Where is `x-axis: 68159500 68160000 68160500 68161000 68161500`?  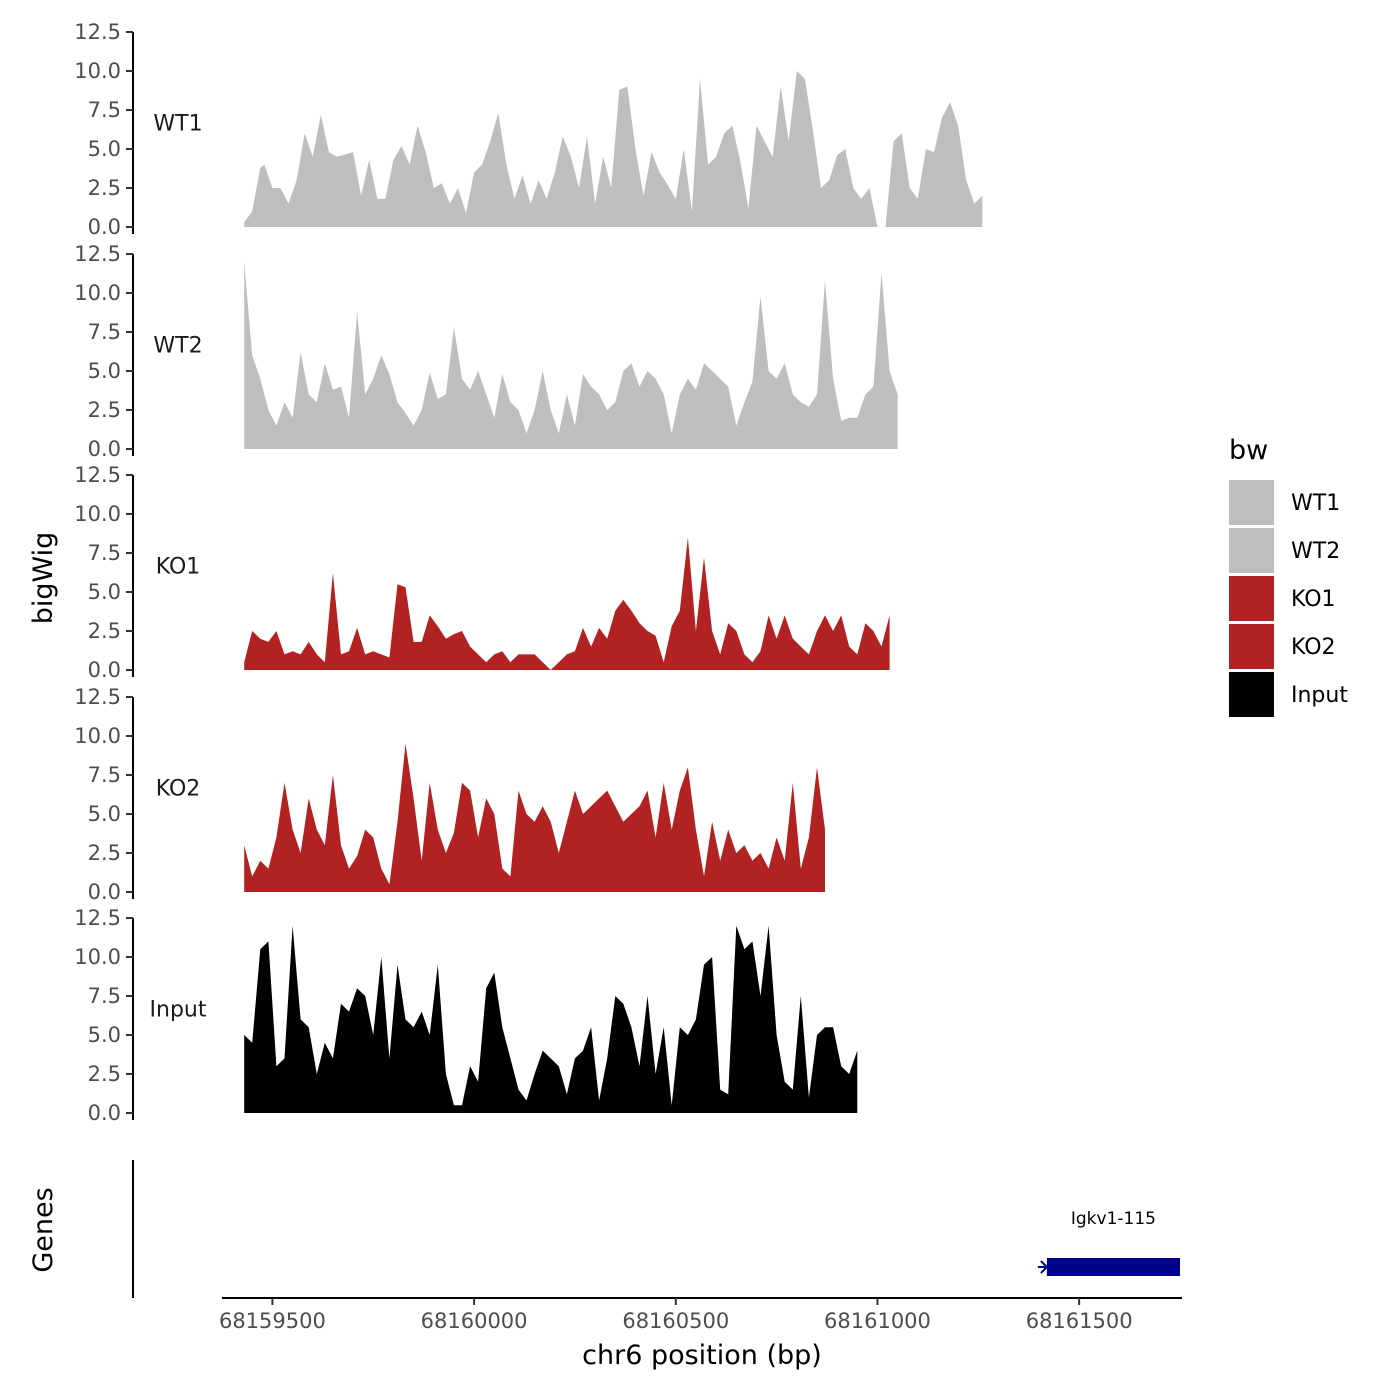
x-axis: 68159500 68160000 68160500 68161000 68161500 is located at coordinates (700, 1315).